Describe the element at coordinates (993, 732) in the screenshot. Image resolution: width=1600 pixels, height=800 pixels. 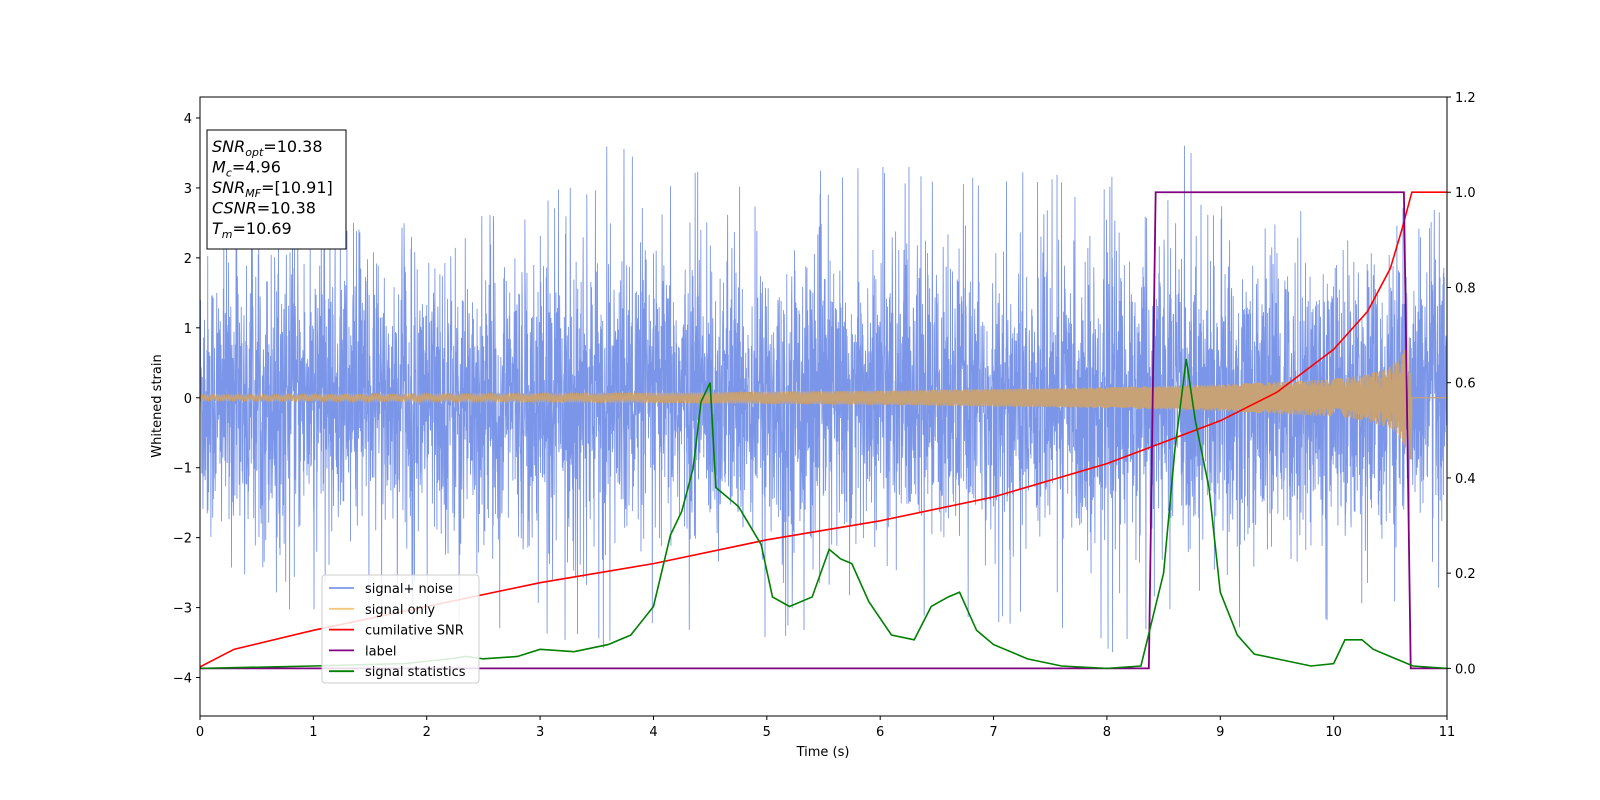
I see `x-tick-label: 7` at that location.